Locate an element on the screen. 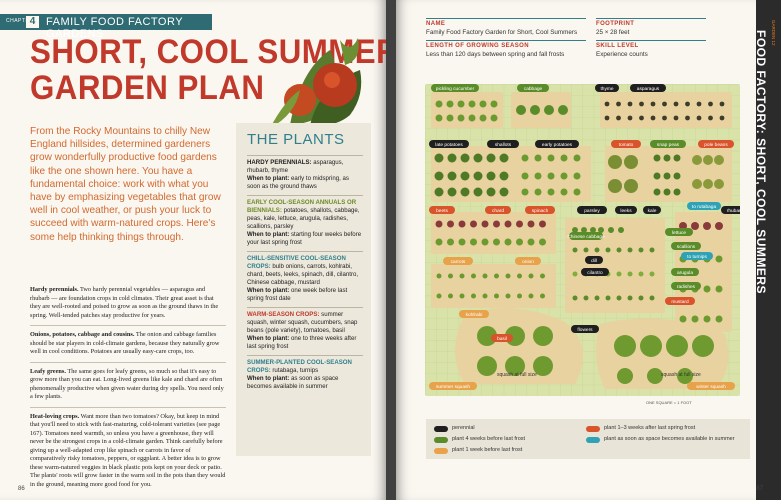 The height and width of the screenshot is (500, 781). chapter-word: CHAPTER is located at coordinates (20, 21).